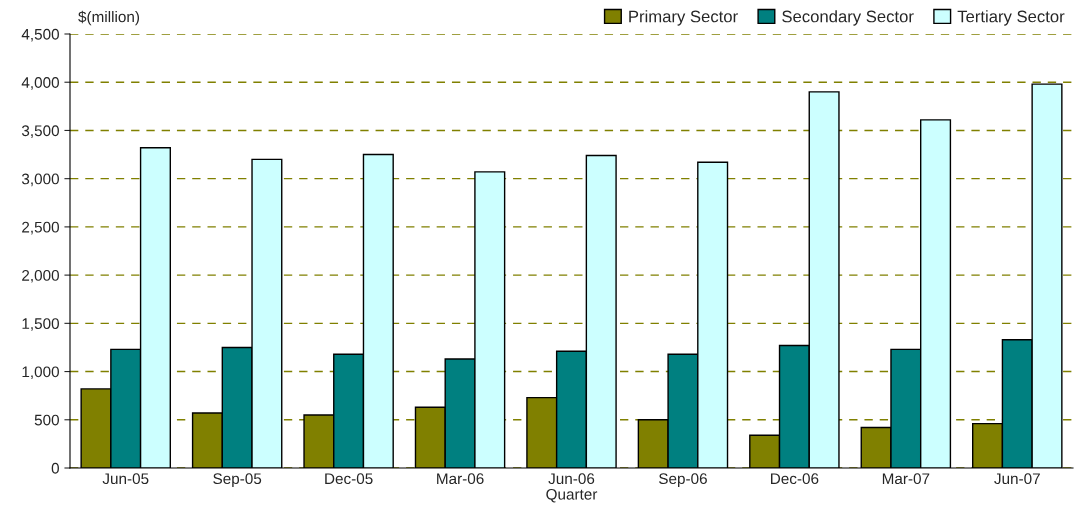 The width and height of the screenshot is (1074, 517). Describe the element at coordinates (795, 479) in the screenshot. I see `x-tick-label: Dec-06` at that location.